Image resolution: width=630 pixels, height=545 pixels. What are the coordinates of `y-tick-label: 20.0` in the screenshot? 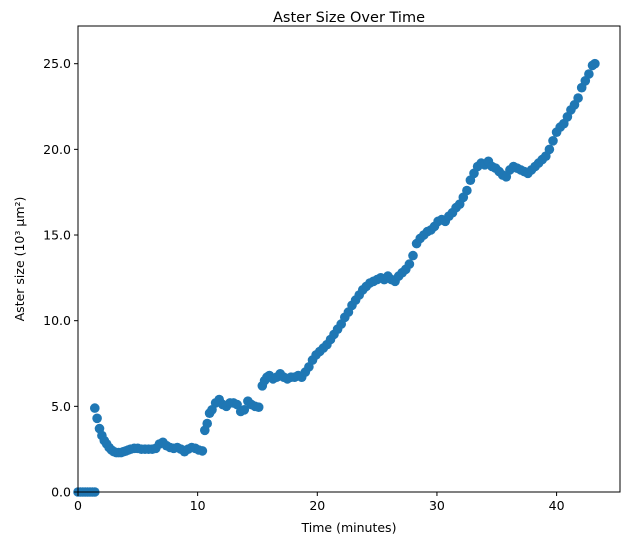 It's located at (57, 149).